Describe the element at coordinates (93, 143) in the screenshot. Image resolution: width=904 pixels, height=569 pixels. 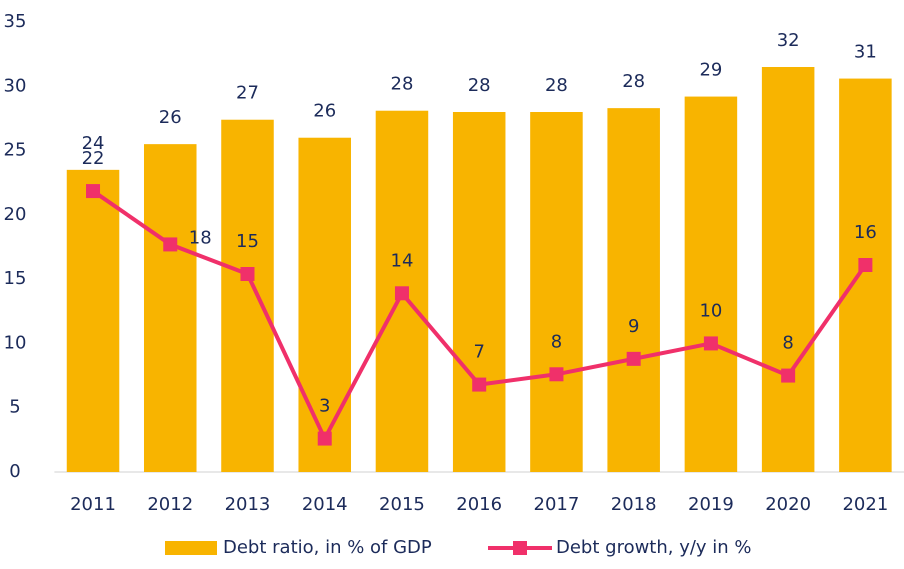
I see `bar-value-label: 24` at that location.